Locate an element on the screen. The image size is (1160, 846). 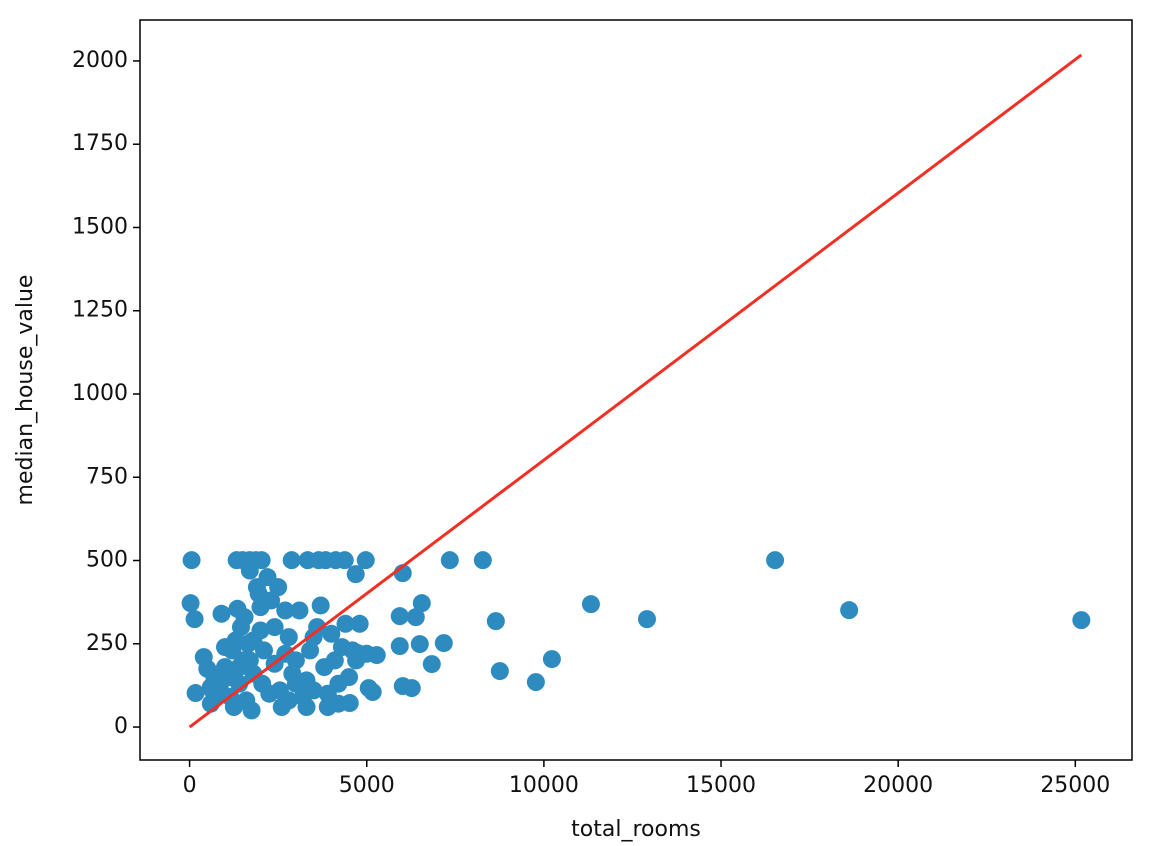
y-tick-label: 1250 is located at coordinates (100, 310).